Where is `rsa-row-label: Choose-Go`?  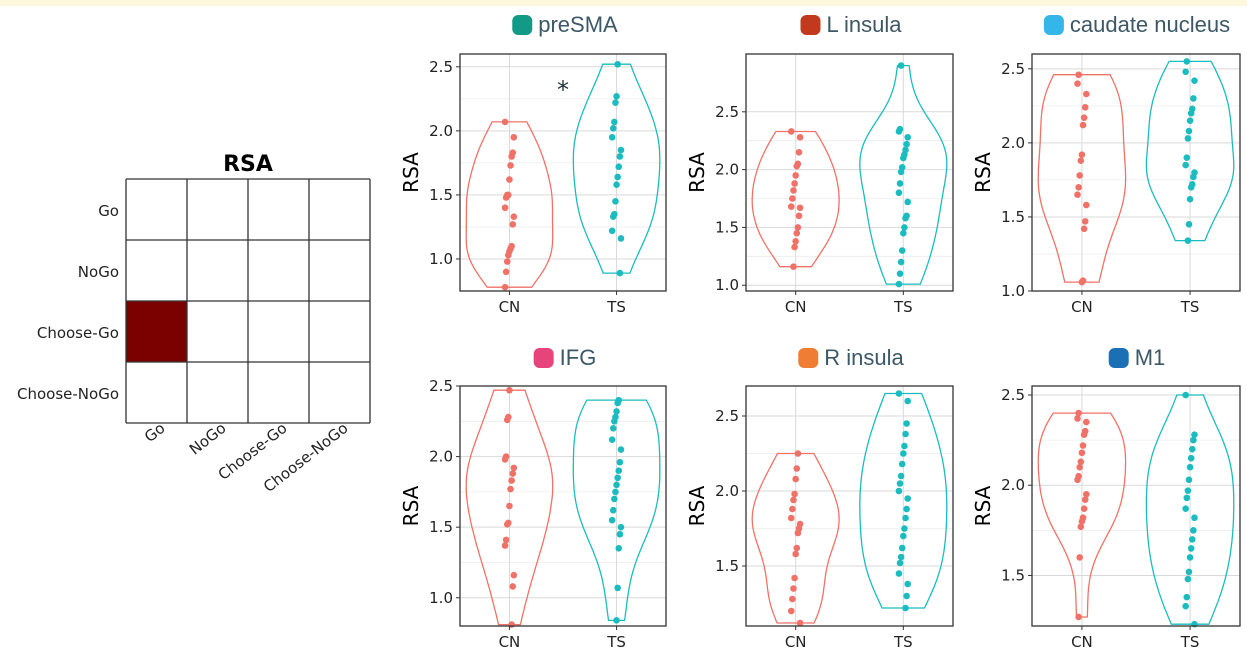
rsa-row-label: Choose-Go is located at coordinates (78, 333).